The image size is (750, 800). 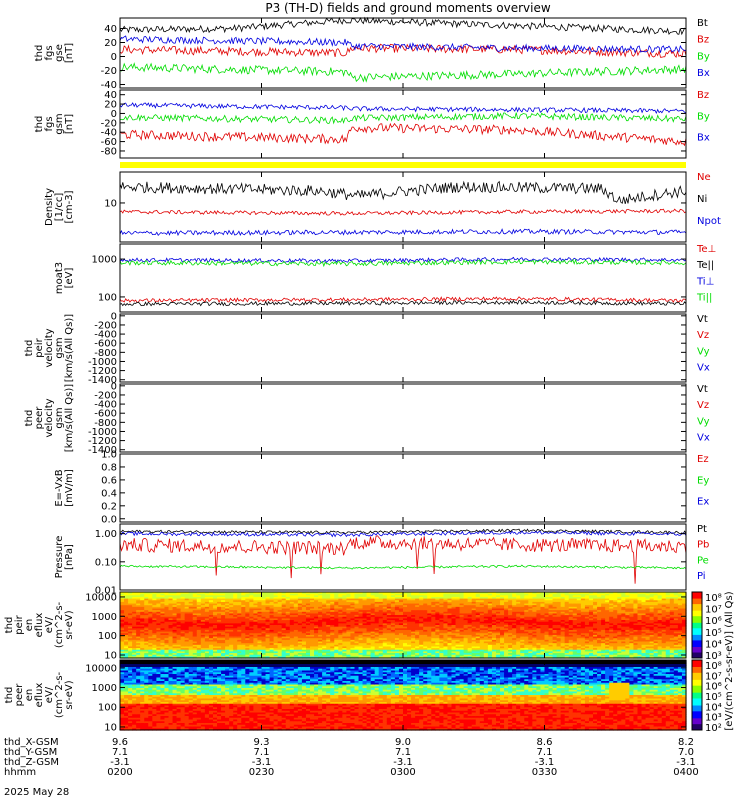 What do you see at coordinates (703, 438) in the screenshot?
I see `legend-Vx: Vx` at bounding box center [703, 438].